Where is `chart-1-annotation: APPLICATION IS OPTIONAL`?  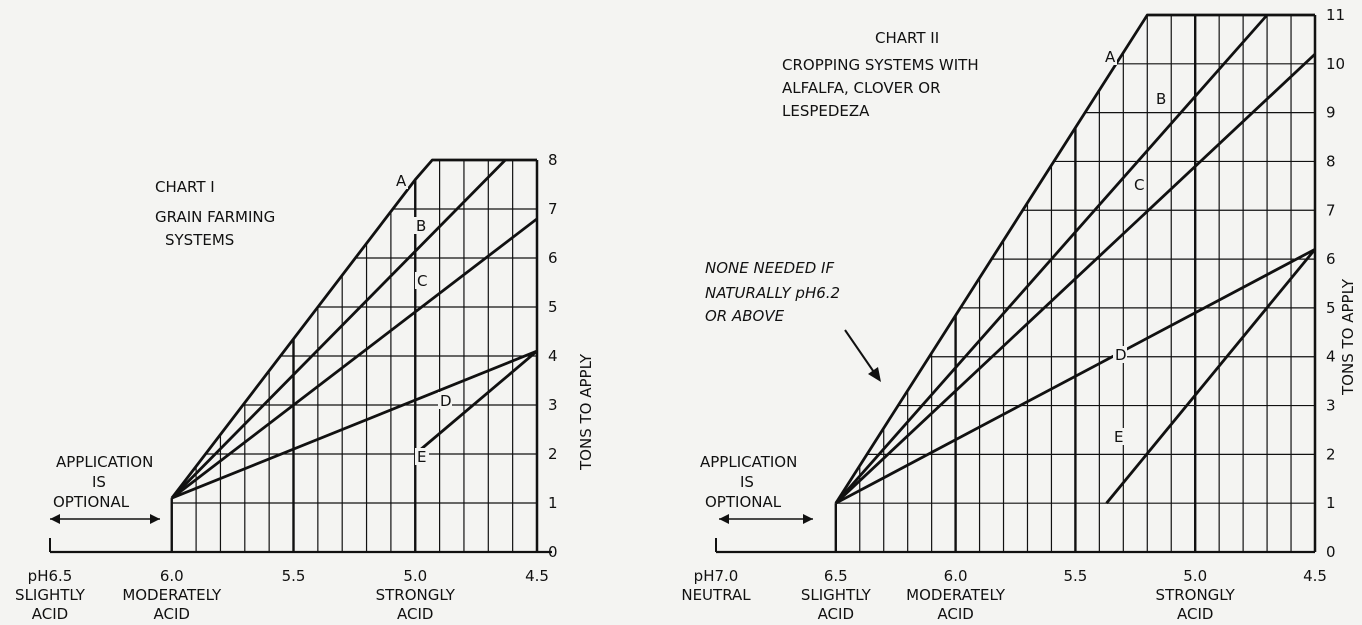 chart-1-annotation: APPLICATION IS OPTIONAL is located at coordinates (105, 488).